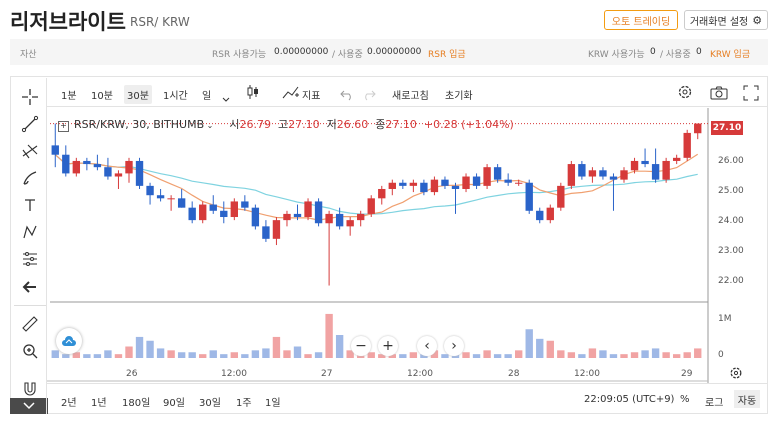 The image size is (773, 440). I want to click on legend-collapse-icon: +, so click(63, 126).